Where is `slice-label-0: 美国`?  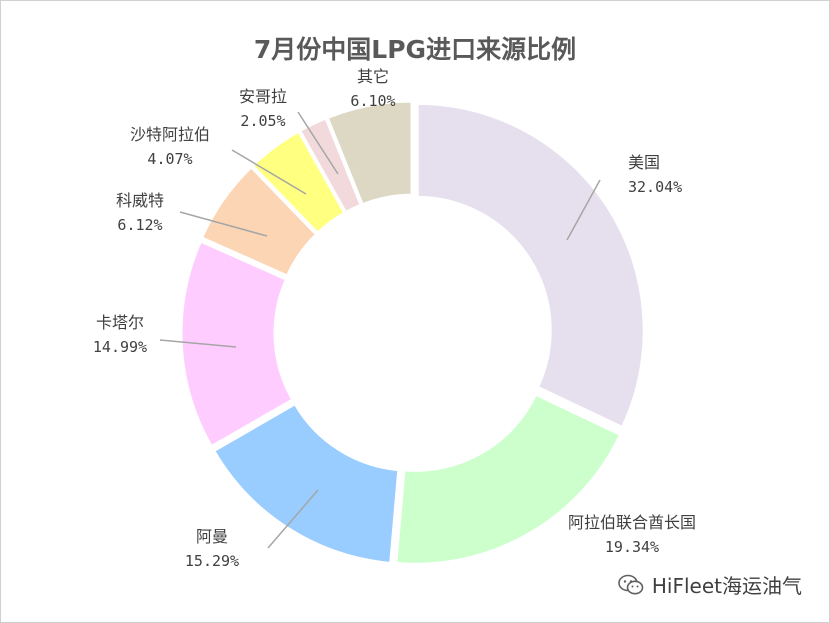
slice-label-0: 美国 is located at coordinates (644, 162).